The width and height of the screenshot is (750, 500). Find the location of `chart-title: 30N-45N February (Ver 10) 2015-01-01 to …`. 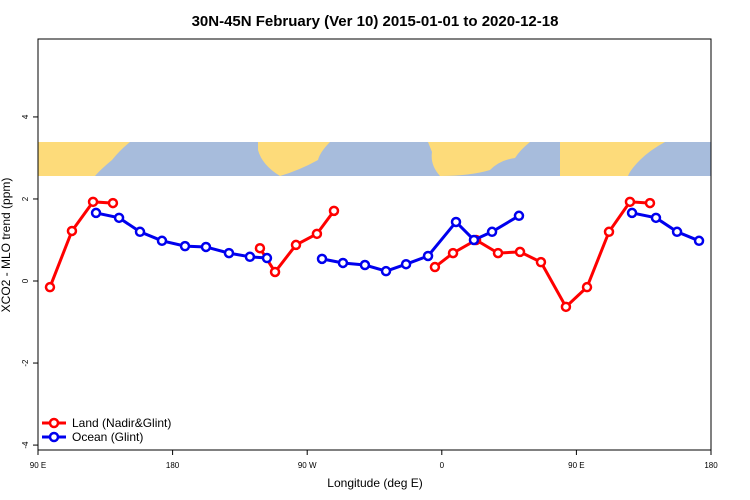

chart-title: 30N-45N February (Ver 10) 2015-01-01 to … is located at coordinates (375, 21).